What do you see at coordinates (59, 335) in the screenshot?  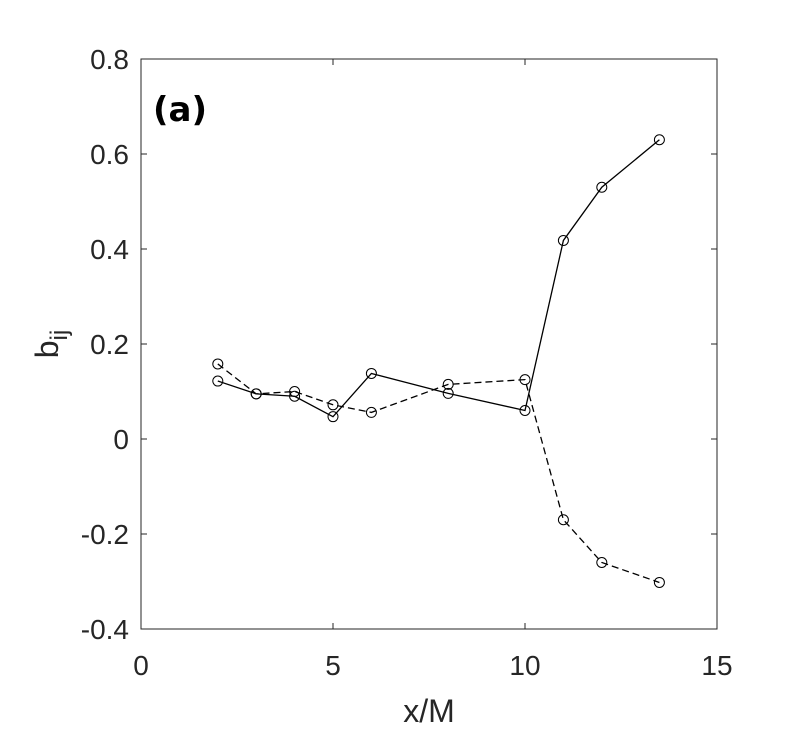 I see `y-axis-label-subscript: ij` at bounding box center [59, 335].